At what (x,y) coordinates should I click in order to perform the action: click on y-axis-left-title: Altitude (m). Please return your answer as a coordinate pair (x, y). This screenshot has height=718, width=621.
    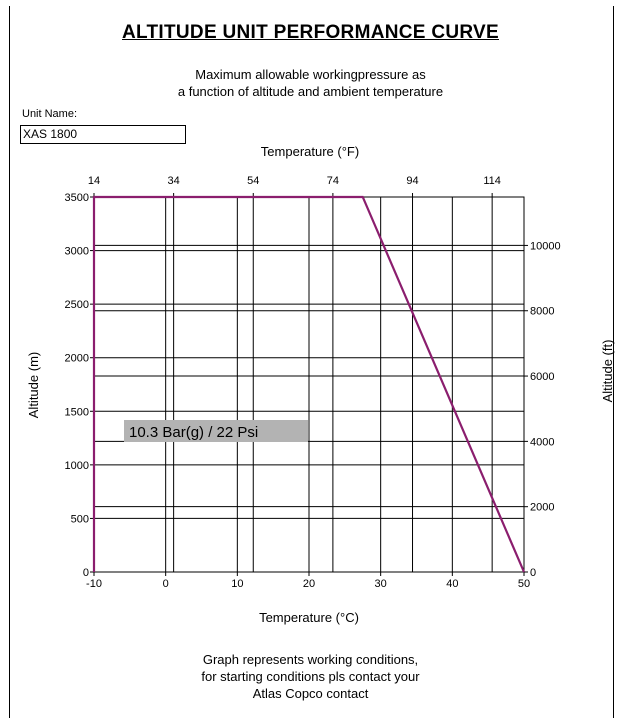
    Looking at the image, I should click on (33, 385).